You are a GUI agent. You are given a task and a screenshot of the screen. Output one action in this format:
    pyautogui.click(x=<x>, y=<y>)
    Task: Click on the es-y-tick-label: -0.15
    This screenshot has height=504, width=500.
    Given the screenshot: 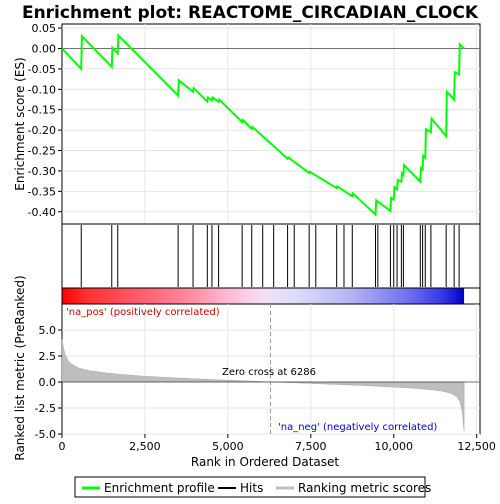 What is the action you would take?
    pyautogui.click(x=42, y=110)
    